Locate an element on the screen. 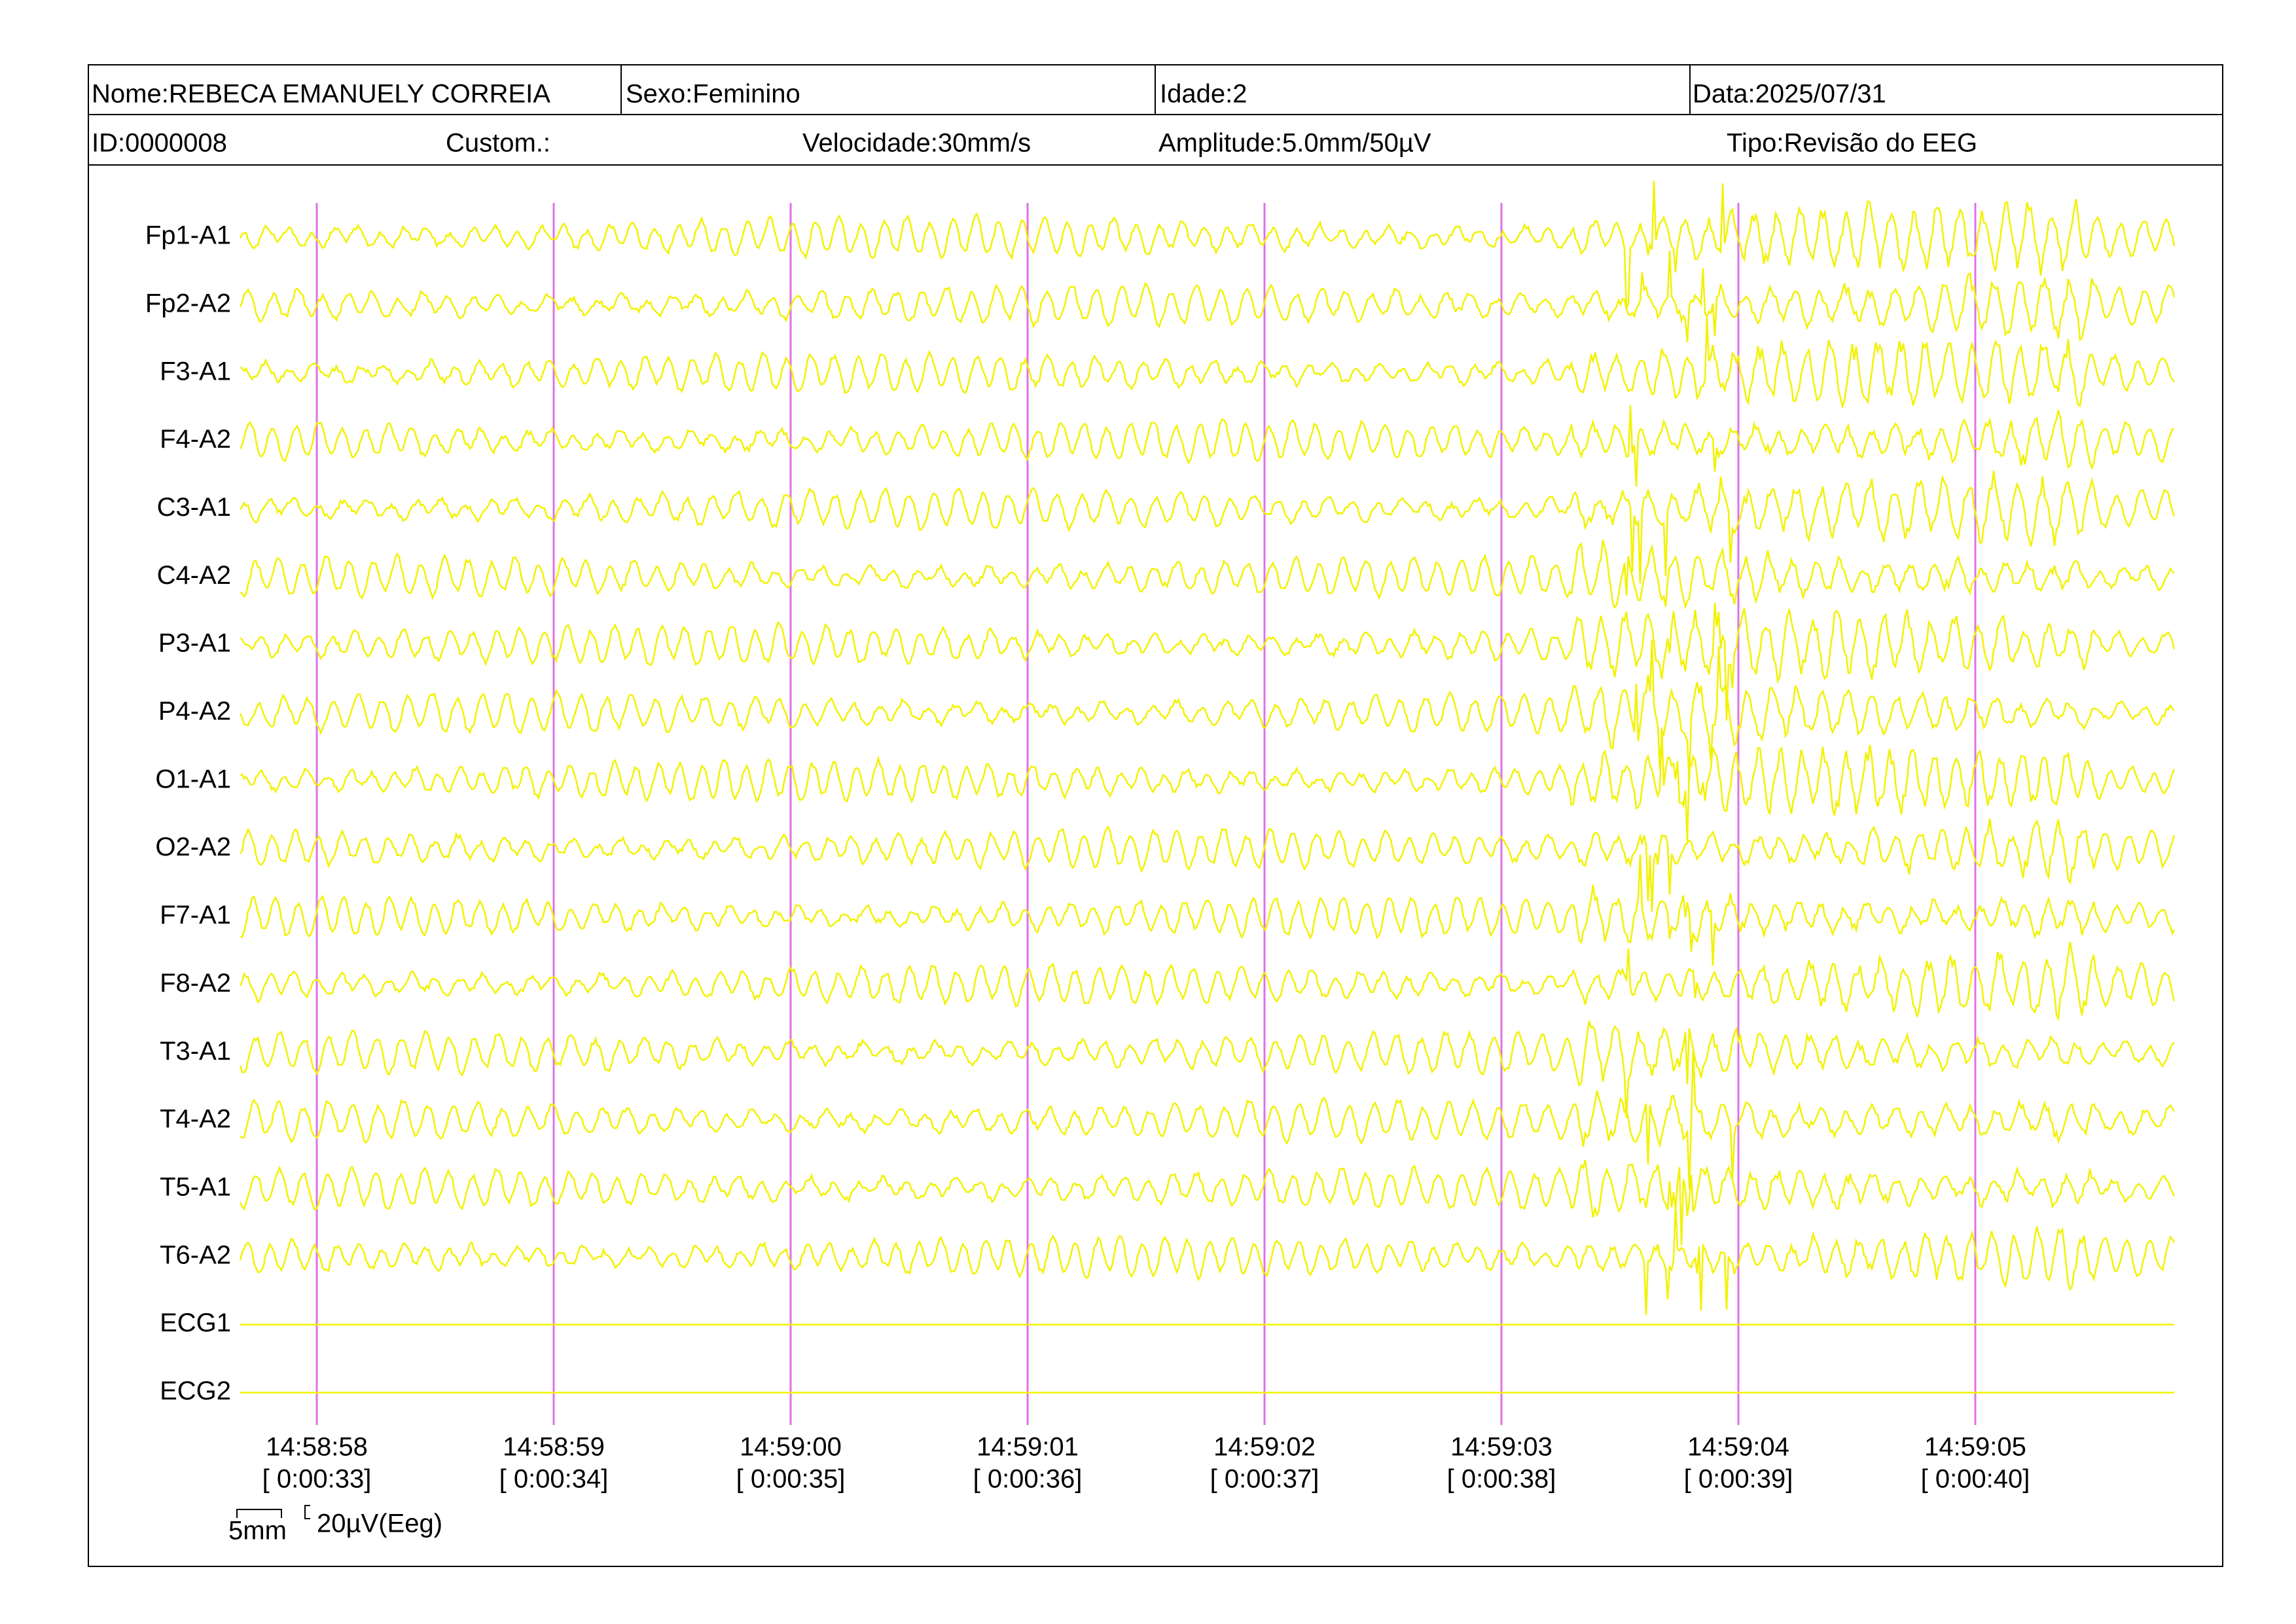  record-date: Data:2025/07/31 is located at coordinates (1789, 94).